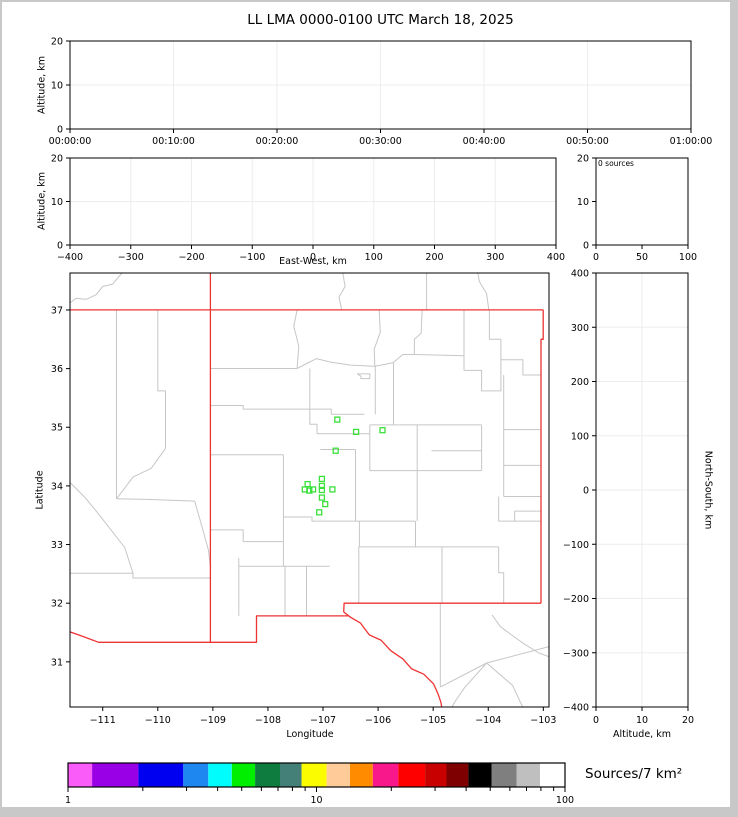 This screenshot has width=738, height=817. Describe the element at coordinates (580, 382) in the screenshot. I see `tick-label: 200` at that location.